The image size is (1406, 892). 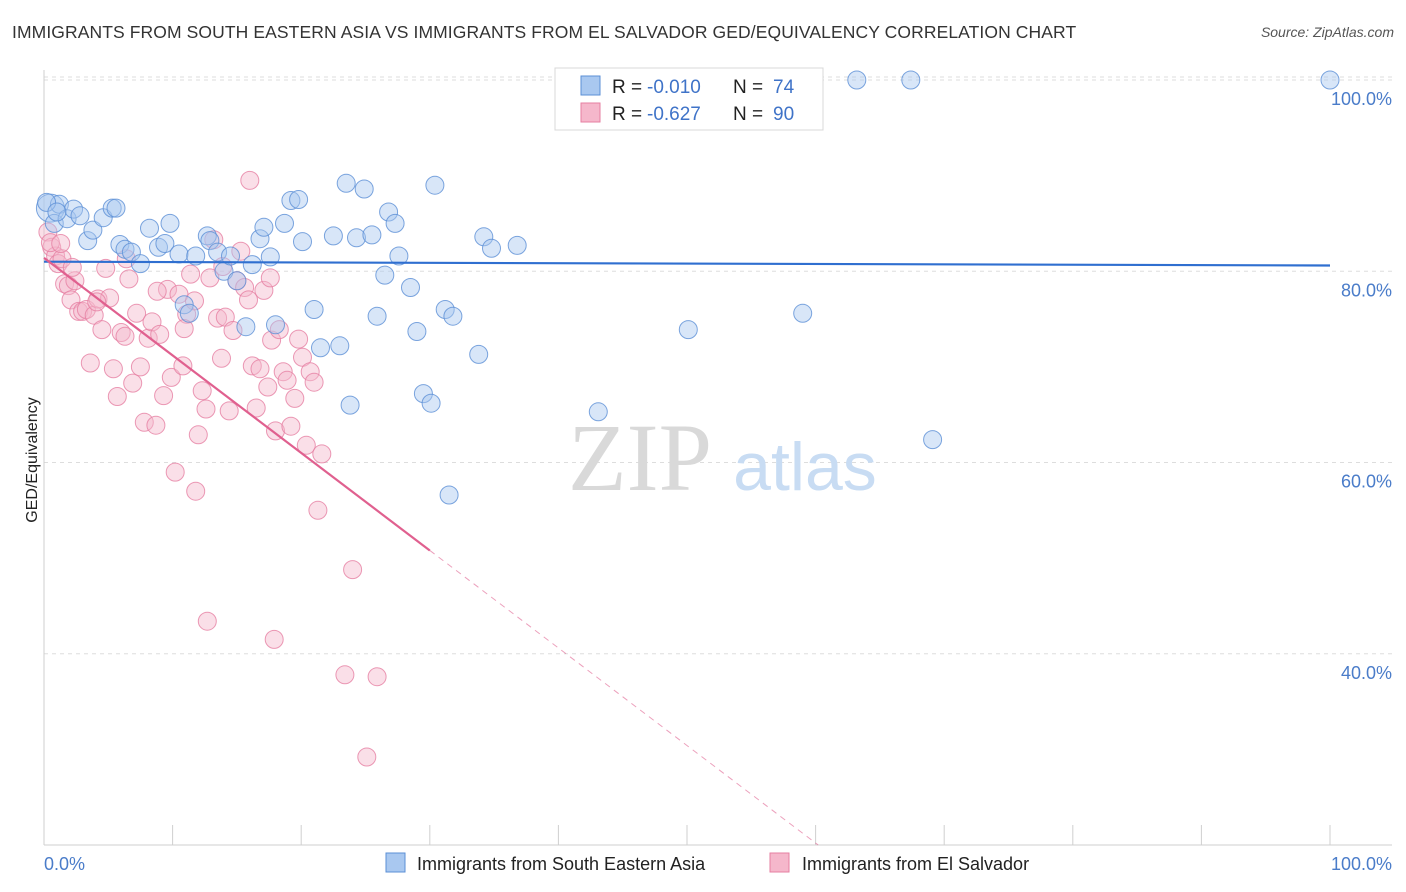 I want to click on bottom-legend-swatch-blue, so click(x=395, y=862).